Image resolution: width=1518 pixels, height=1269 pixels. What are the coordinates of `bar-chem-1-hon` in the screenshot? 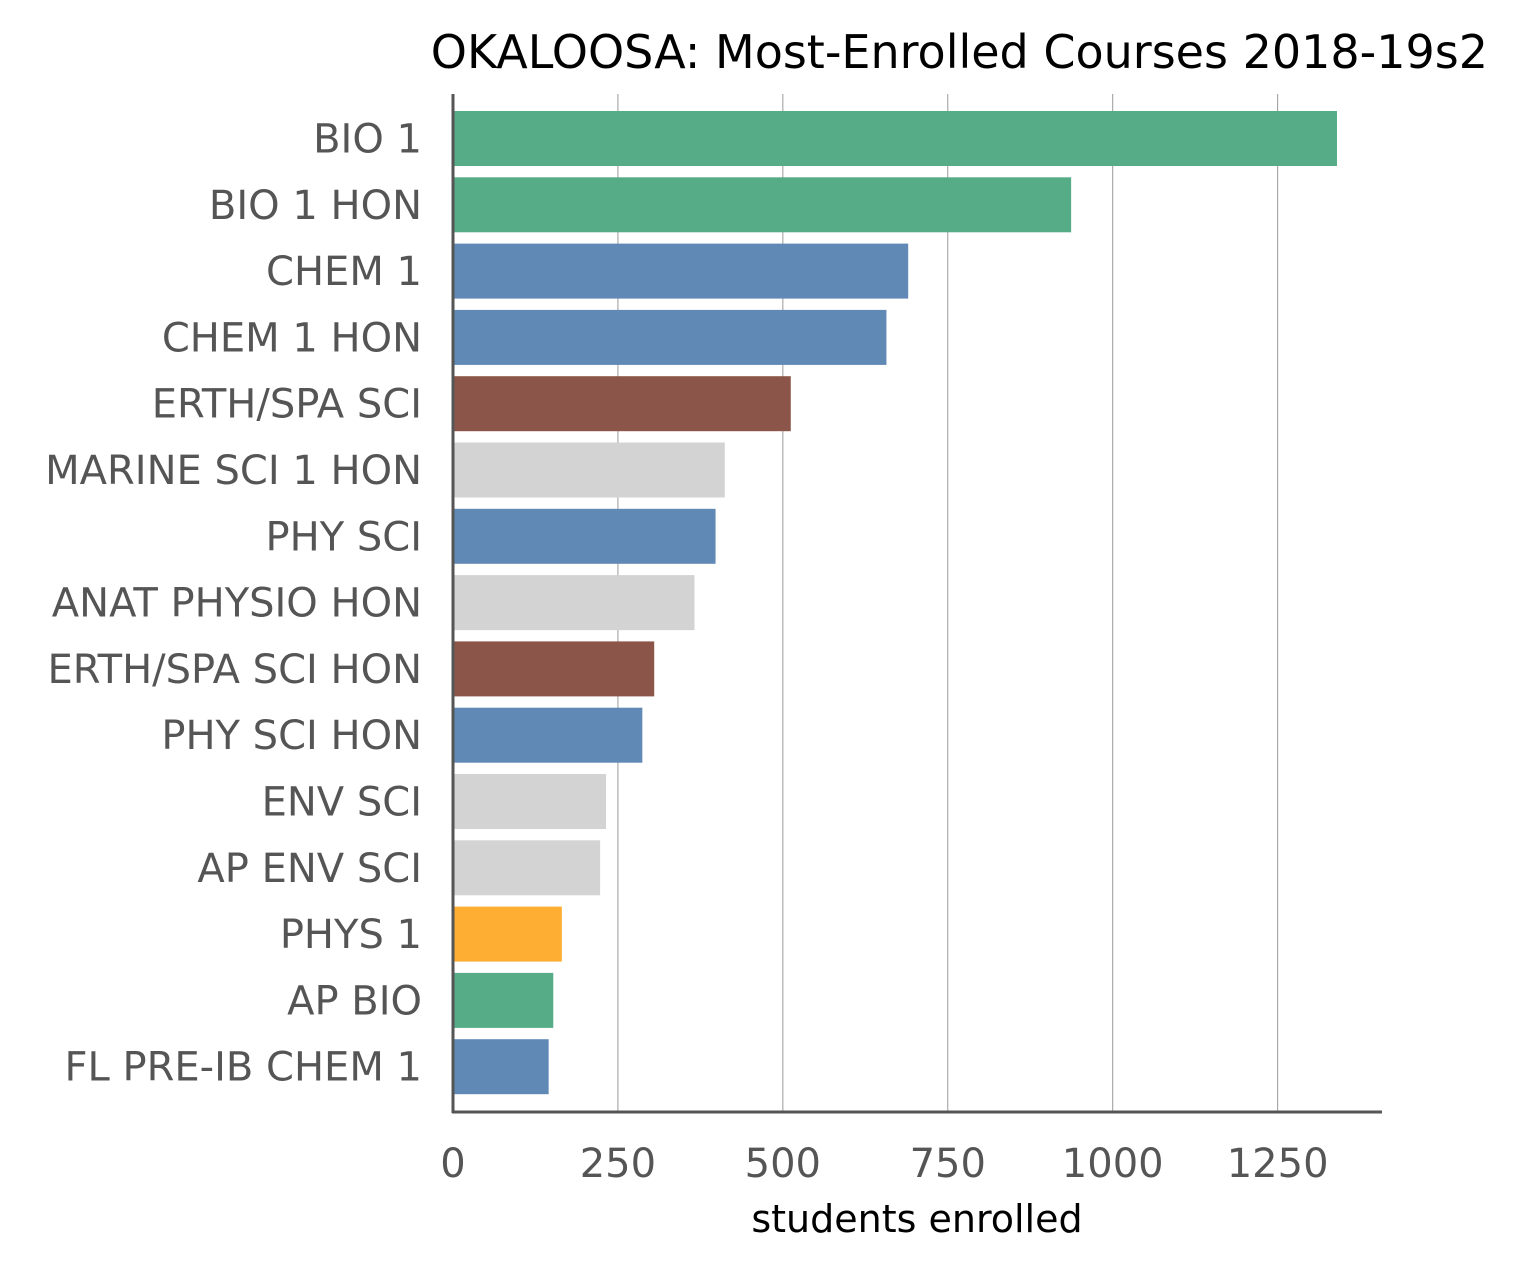 It's located at (670, 337).